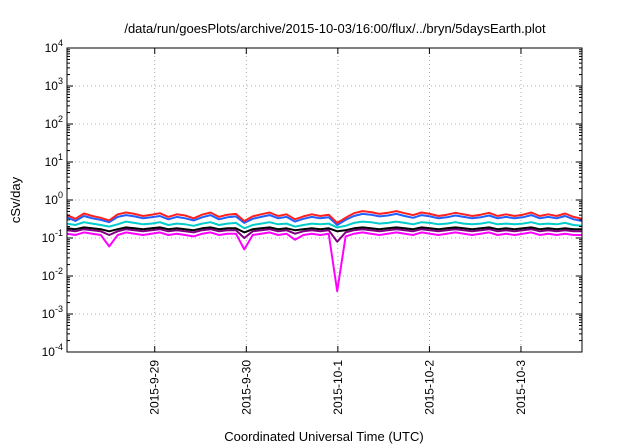  What do you see at coordinates (521, 387) in the screenshot?
I see `x-tick-label: 2015-10-3` at bounding box center [521, 387].